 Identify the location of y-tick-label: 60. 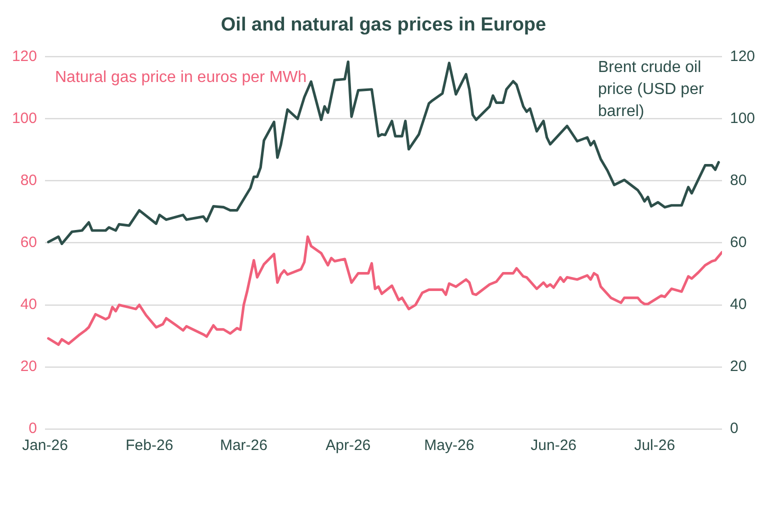
(28, 243).